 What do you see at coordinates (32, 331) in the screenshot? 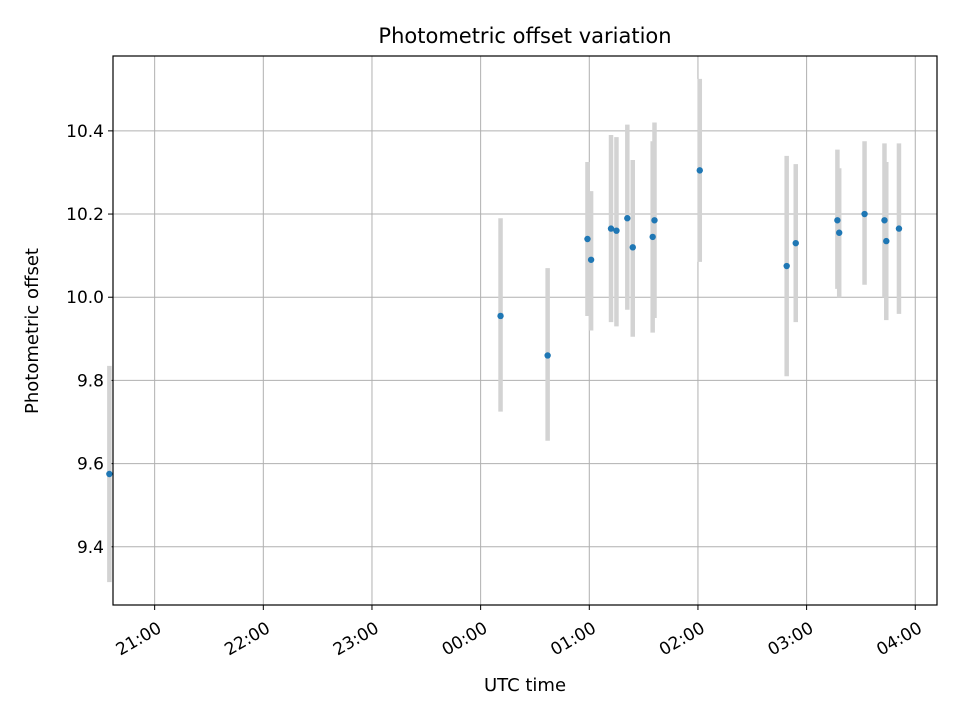
I see `y-axis-title: Photometric offset` at bounding box center [32, 331].